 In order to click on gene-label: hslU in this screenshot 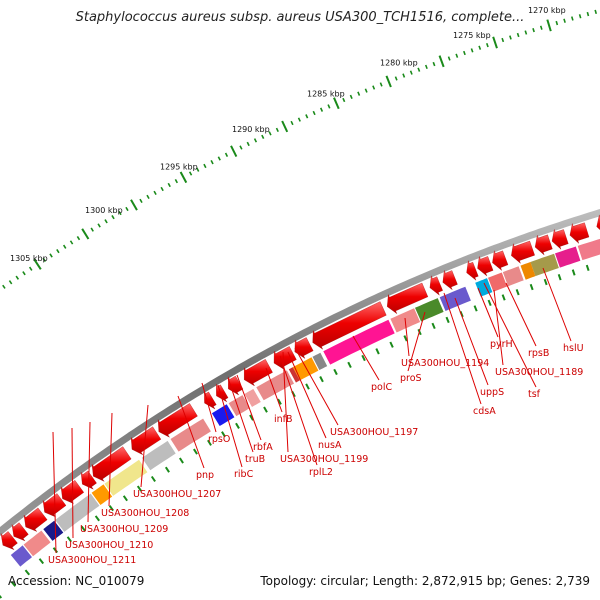, I will do `click(573, 348)`.